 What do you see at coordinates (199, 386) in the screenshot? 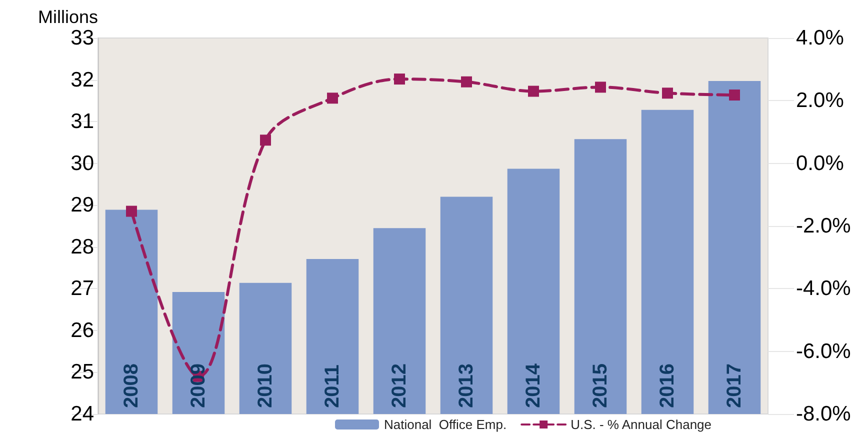
I see `x-tick-label: 2009` at bounding box center [199, 386].